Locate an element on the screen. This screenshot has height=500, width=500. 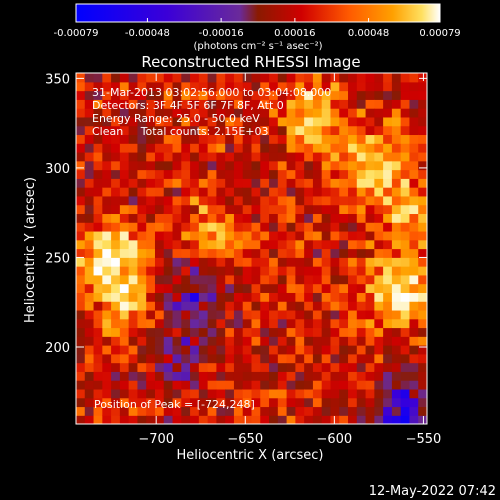
info-detectors: Detectors: 3F 4F 5F 6F 7F 8F, Att 0 is located at coordinates (188, 105).